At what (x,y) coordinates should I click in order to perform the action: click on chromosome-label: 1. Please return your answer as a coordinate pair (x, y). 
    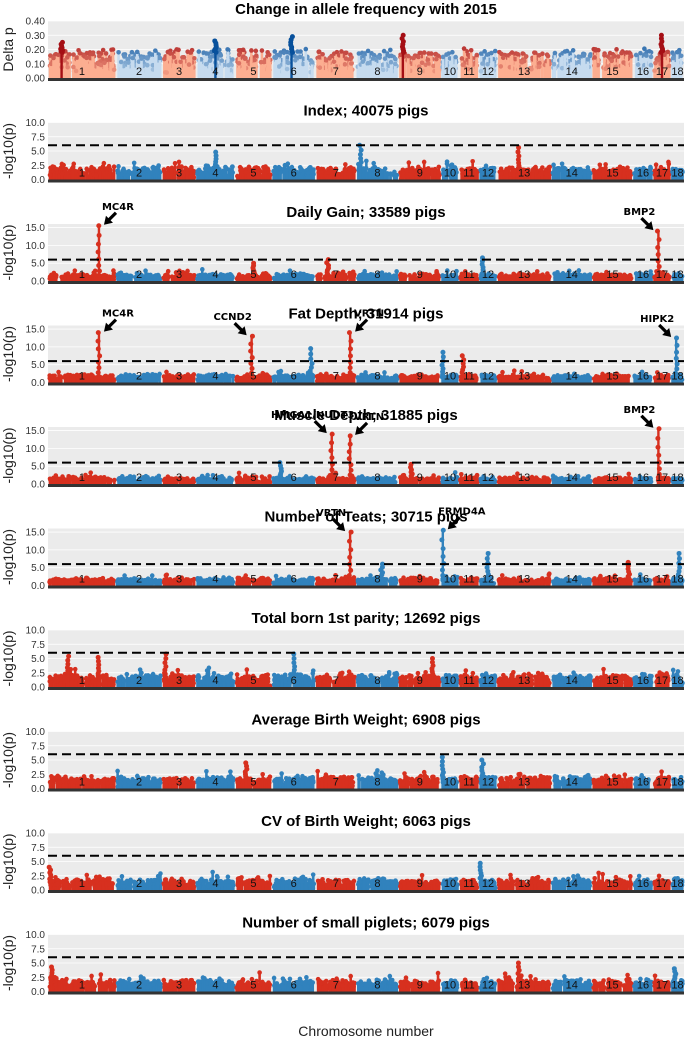
    Looking at the image, I should click on (82, 72).